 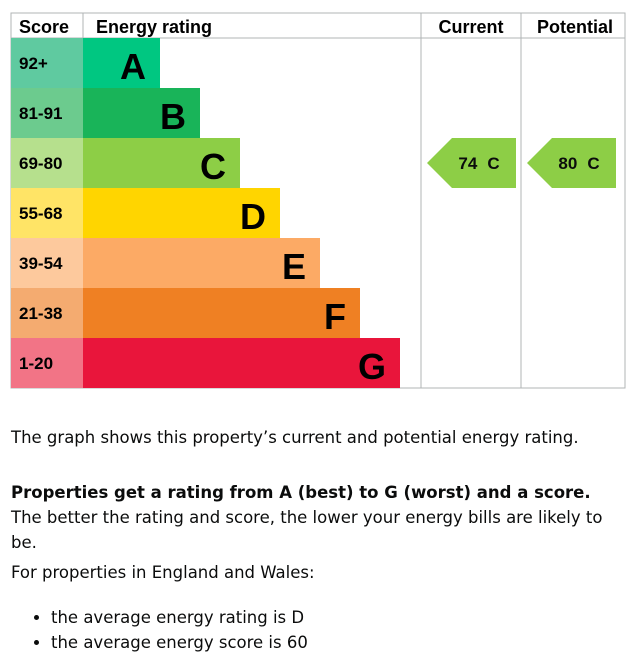 What do you see at coordinates (40, 313) in the screenshot?
I see `score-range: 21-38` at bounding box center [40, 313].